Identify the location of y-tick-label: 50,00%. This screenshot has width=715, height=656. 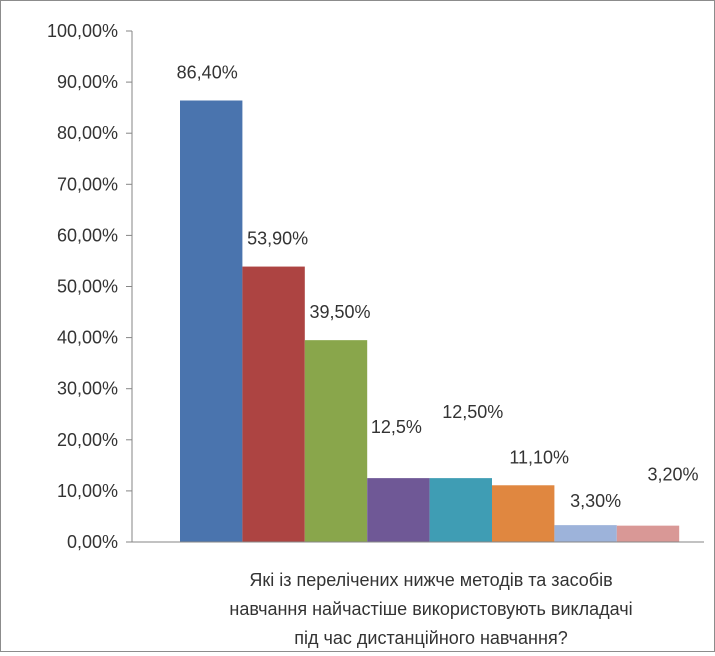
(87, 287).